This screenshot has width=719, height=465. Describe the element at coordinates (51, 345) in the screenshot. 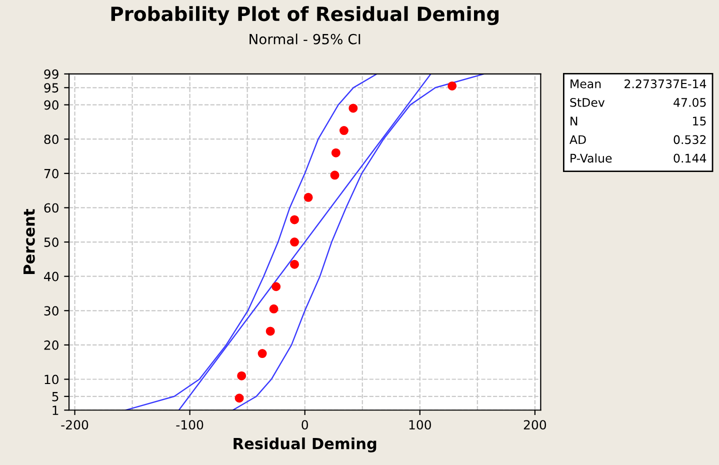

I see `y-tick-label: 20` at that location.